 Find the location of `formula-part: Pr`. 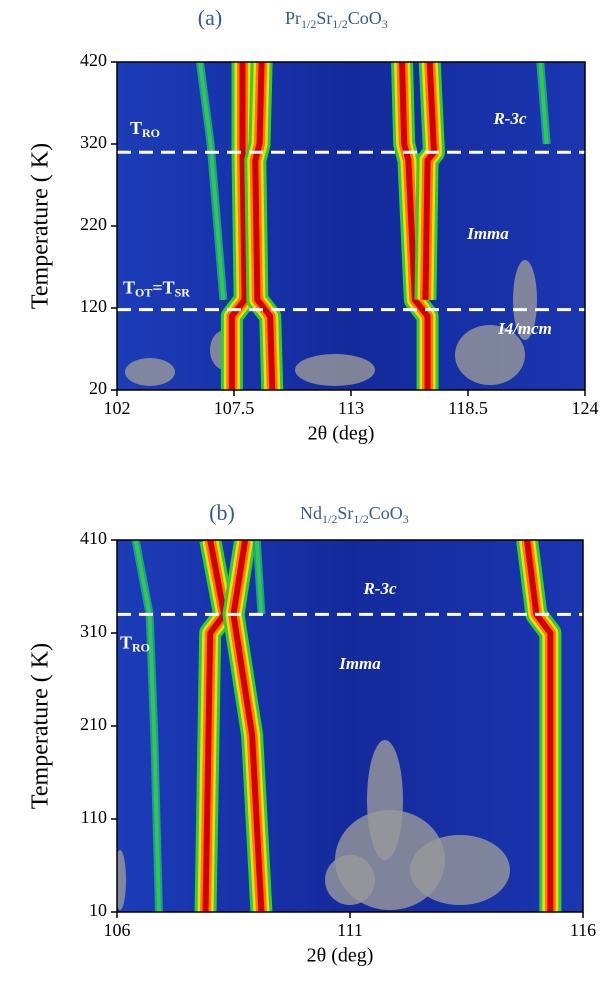

formula-part: Pr is located at coordinates (293, 18).